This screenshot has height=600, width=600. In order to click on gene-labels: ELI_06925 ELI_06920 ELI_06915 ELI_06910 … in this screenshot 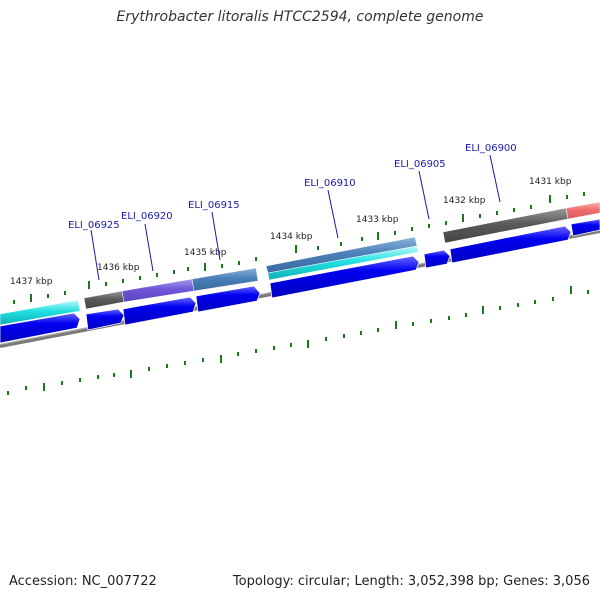, I will do `click(292, 187)`.